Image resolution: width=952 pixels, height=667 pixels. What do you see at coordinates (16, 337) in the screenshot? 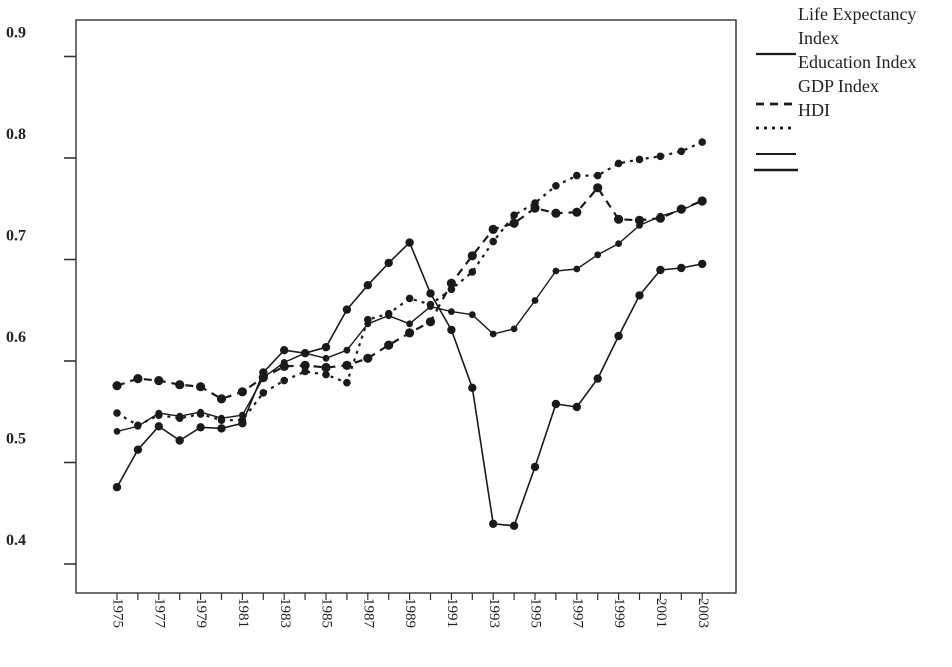
I see `y-tick-label: 0.6` at bounding box center [16, 337].